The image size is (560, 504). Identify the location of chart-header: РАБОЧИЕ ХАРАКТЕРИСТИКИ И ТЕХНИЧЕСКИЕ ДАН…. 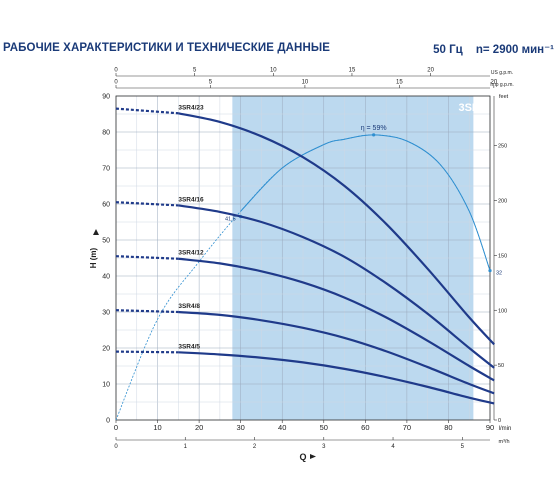
(280, 51).